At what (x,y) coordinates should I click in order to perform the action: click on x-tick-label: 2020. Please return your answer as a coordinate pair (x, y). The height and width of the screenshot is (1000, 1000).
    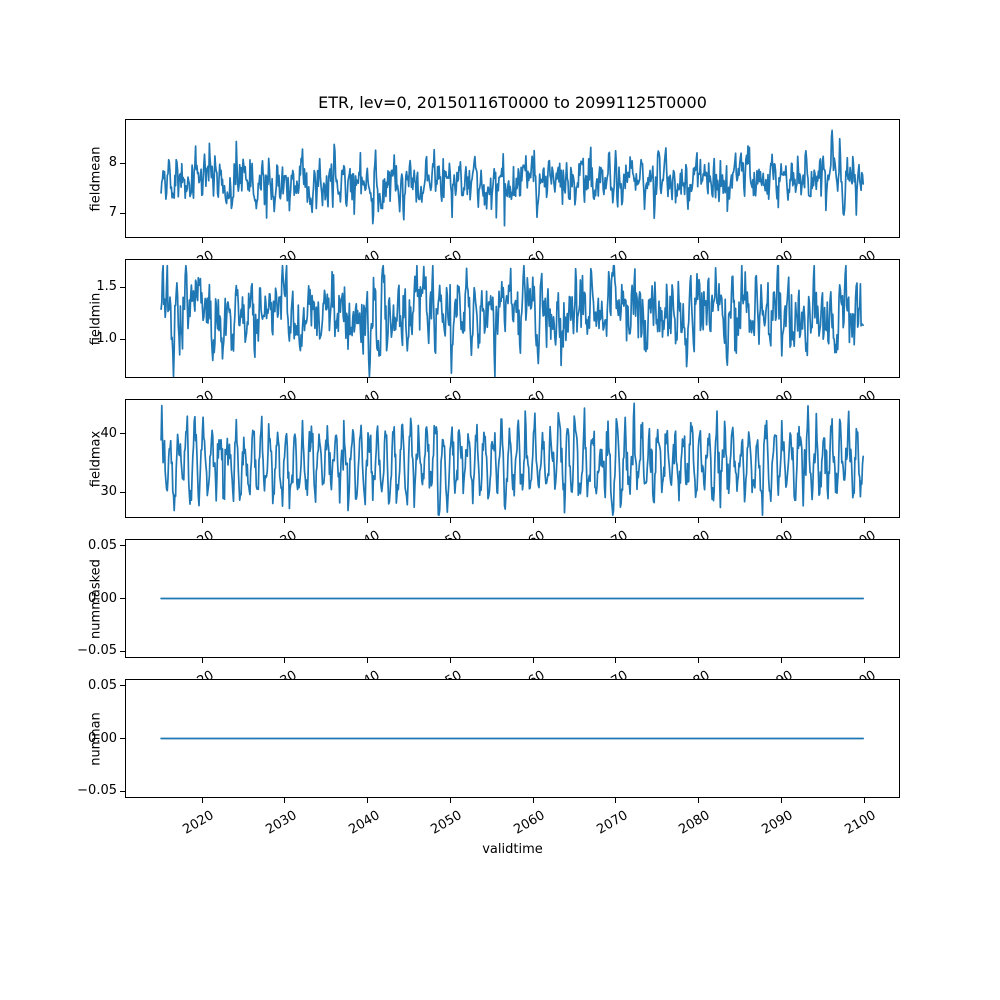
    Looking at the image, I should click on (198, 823).